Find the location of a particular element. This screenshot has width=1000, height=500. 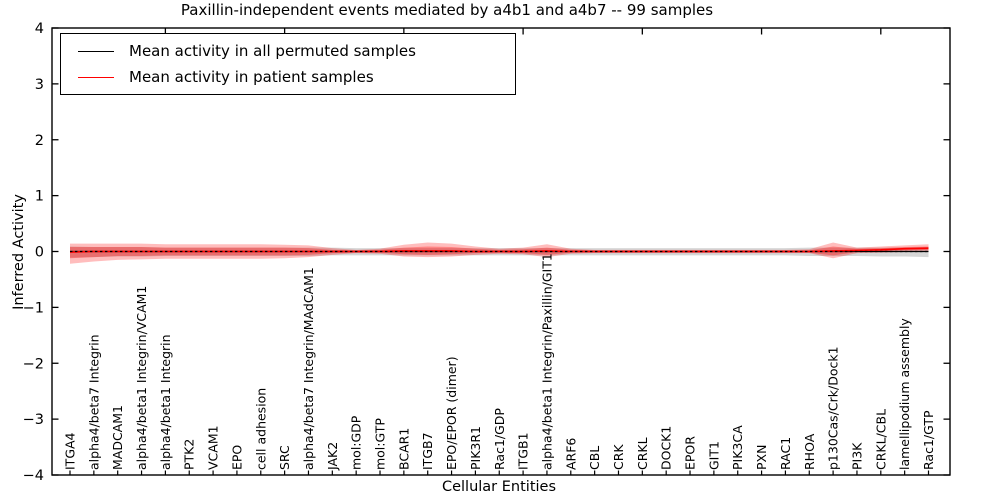

x-axis-label: Cellular Entities is located at coordinates (499, 487).